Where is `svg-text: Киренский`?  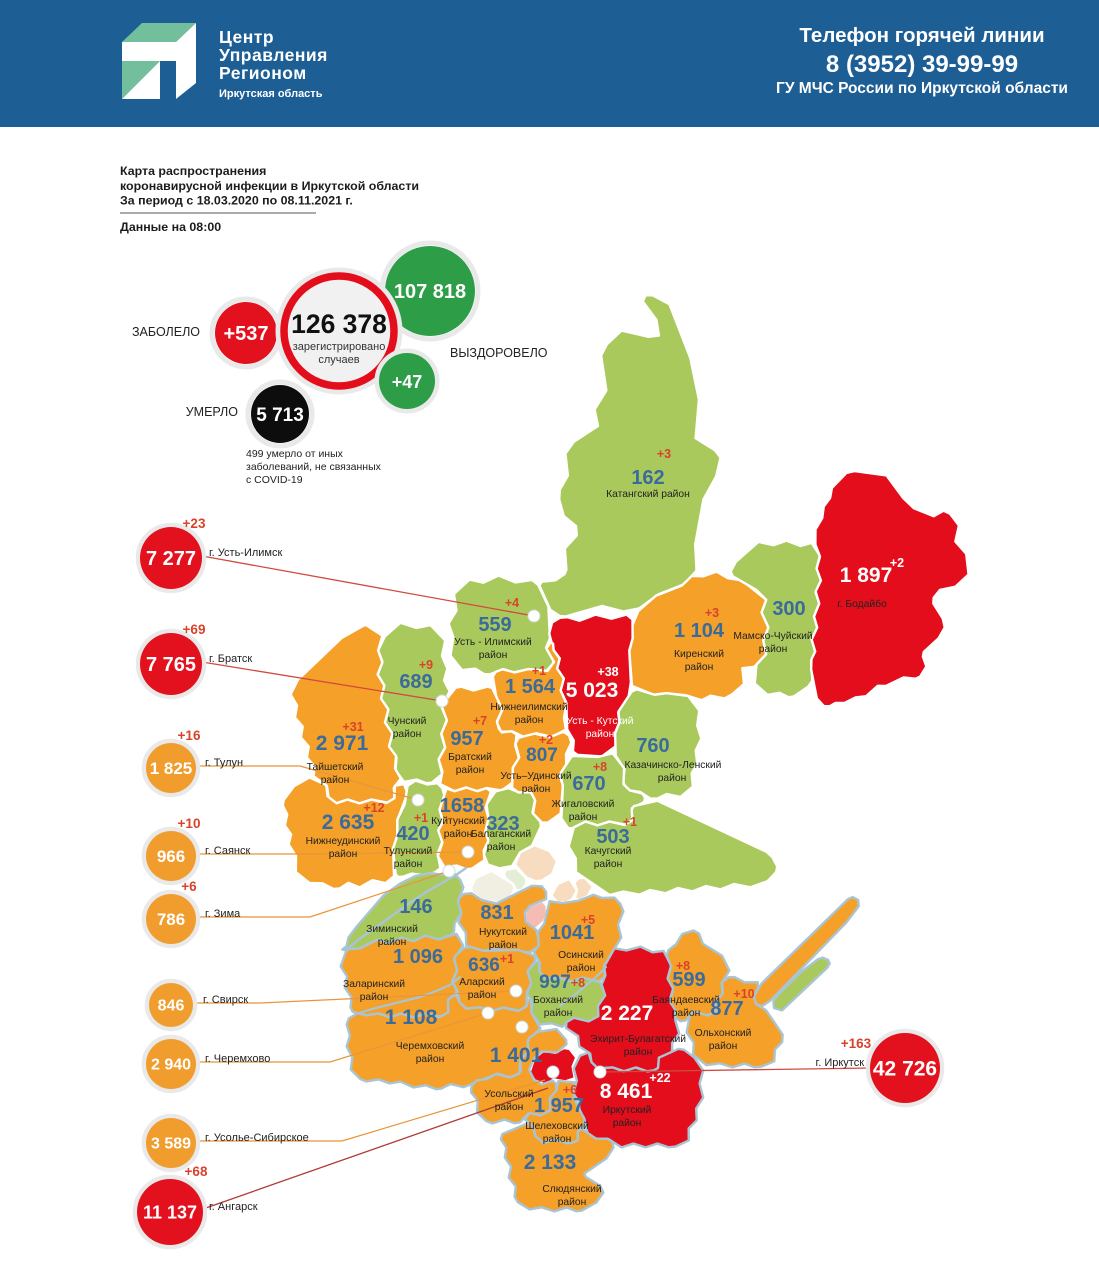 svg-text: Киренский is located at coordinates (699, 654).